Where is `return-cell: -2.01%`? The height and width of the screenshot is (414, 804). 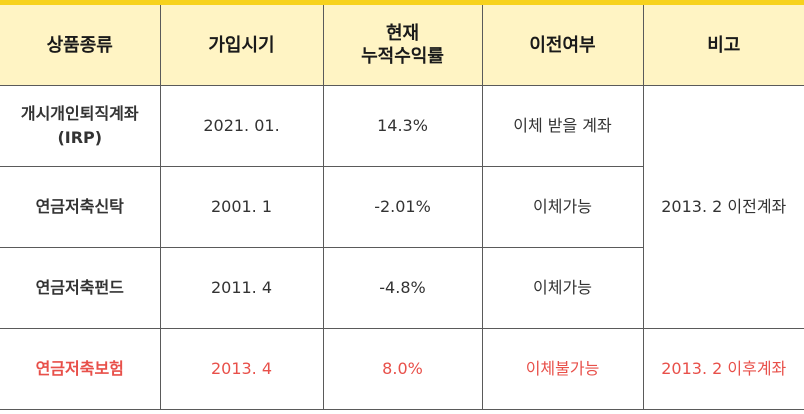
return-cell: -2.01% is located at coordinates (402, 207).